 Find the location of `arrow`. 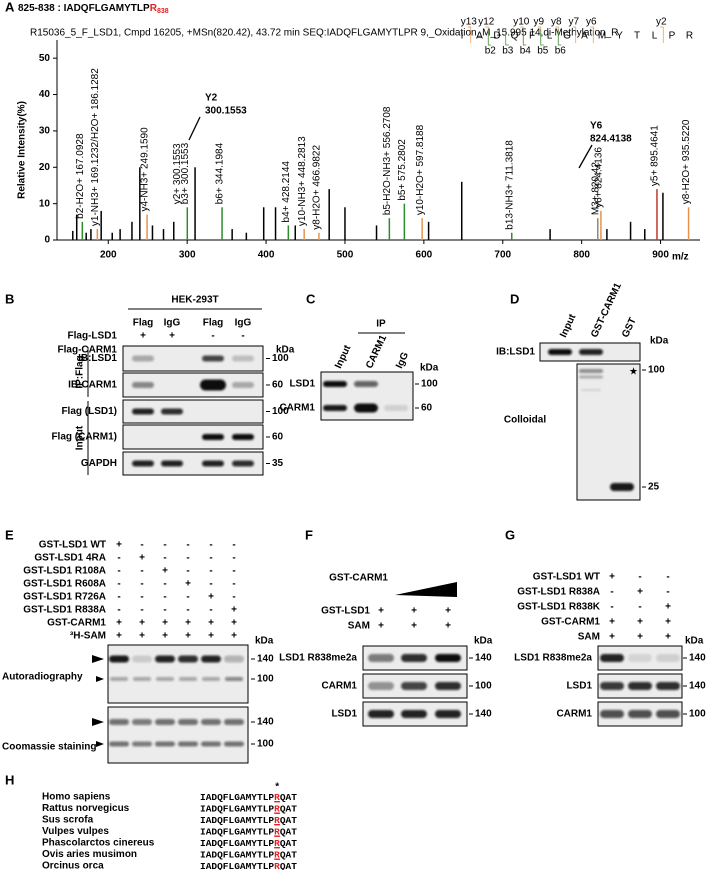

arrow is located at coordinates (98, 722).